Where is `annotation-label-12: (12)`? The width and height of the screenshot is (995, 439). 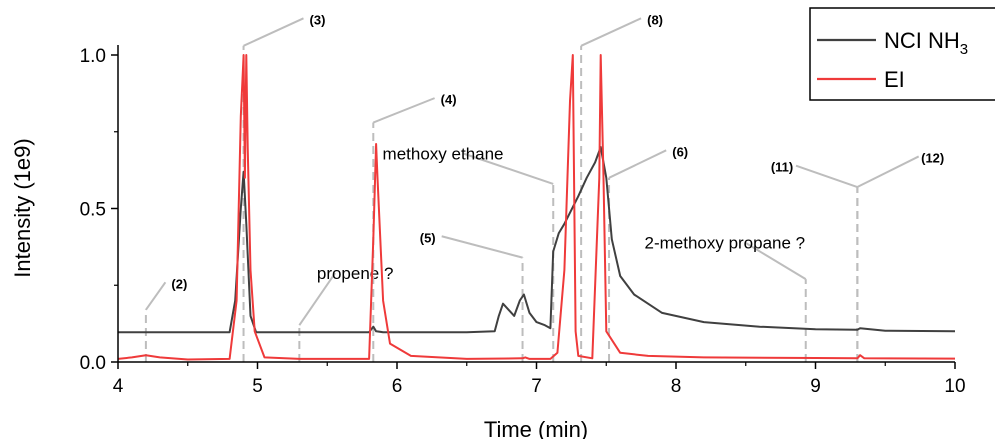 annotation-label-12: (12) is located at coordinates (932, 157).